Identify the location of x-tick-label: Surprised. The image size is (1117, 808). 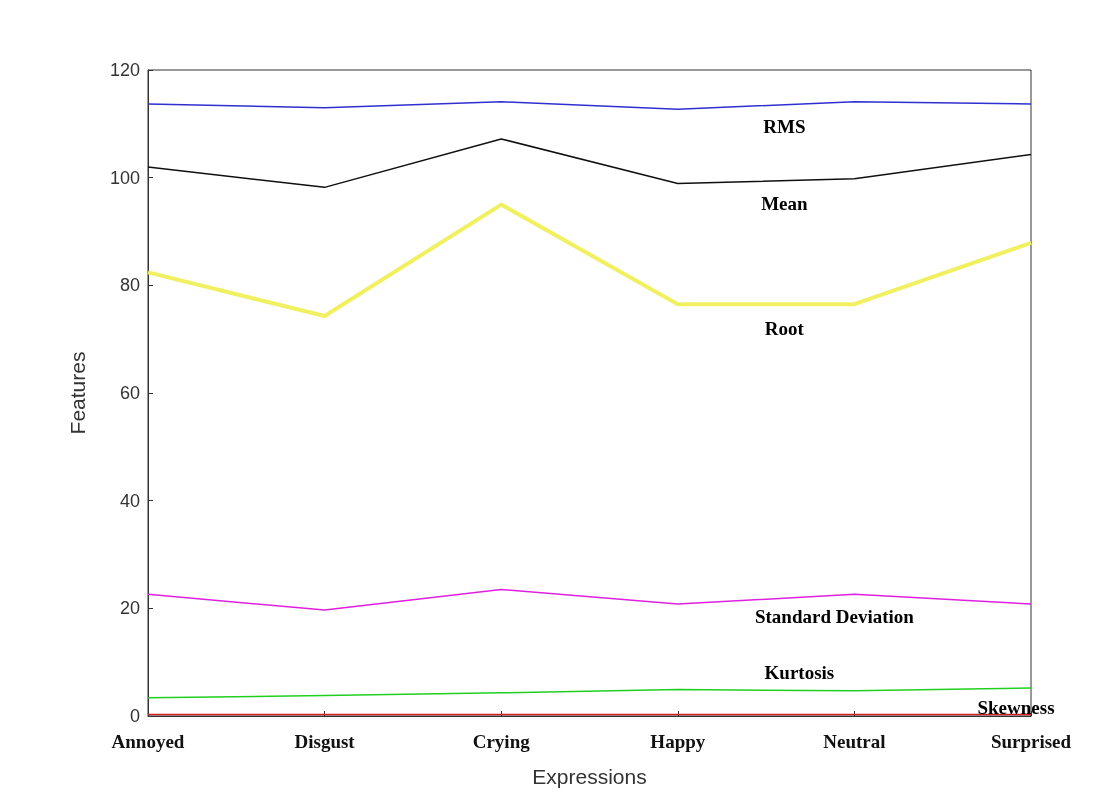
(1031, 741).